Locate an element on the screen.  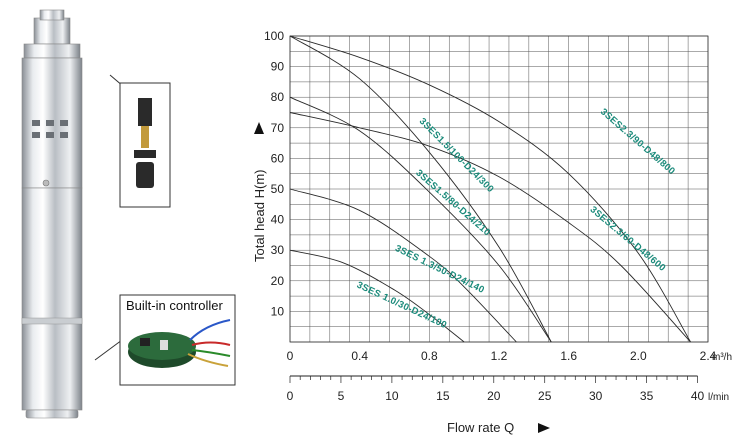
x-tick-label-primary: 1.2 is located at coordinates (499, 356).